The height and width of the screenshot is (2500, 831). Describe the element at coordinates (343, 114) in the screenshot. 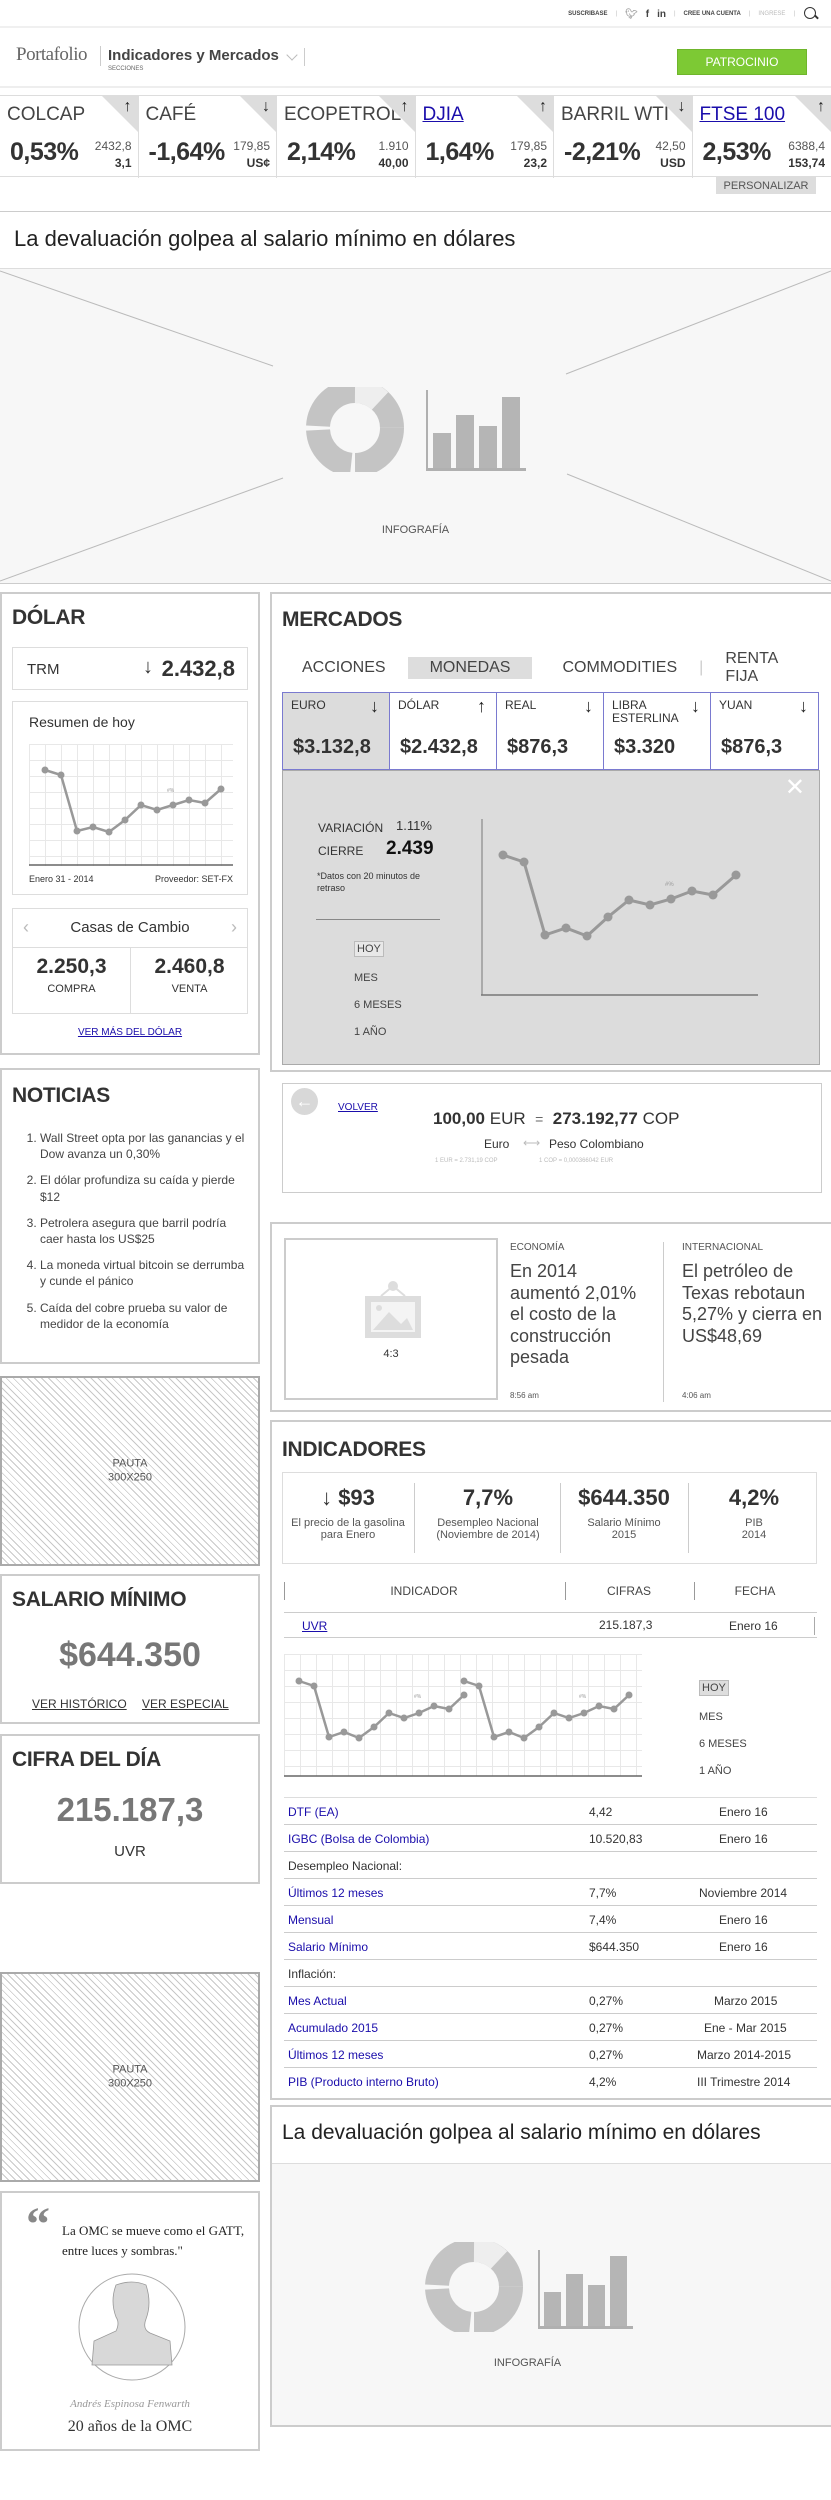

I see `ticker-name: ECOPETROL` at that location.